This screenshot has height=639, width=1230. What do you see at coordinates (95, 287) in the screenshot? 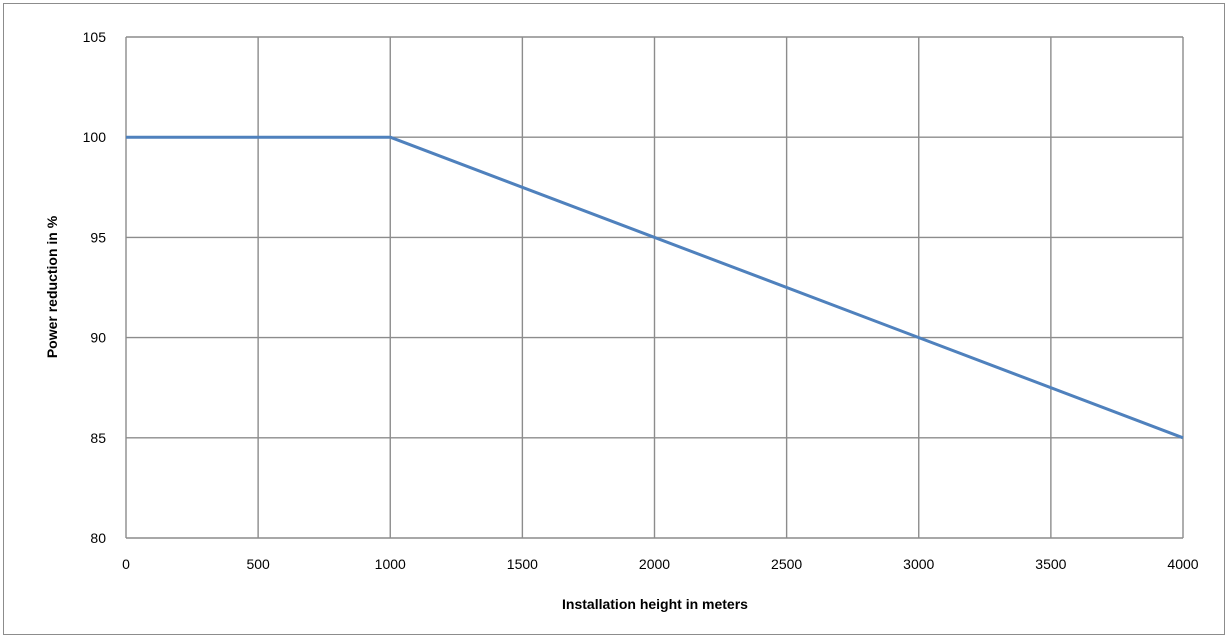
I see `y-axis-ticks: 80 85 90 95 100 105` at bounding box center [95, 287].